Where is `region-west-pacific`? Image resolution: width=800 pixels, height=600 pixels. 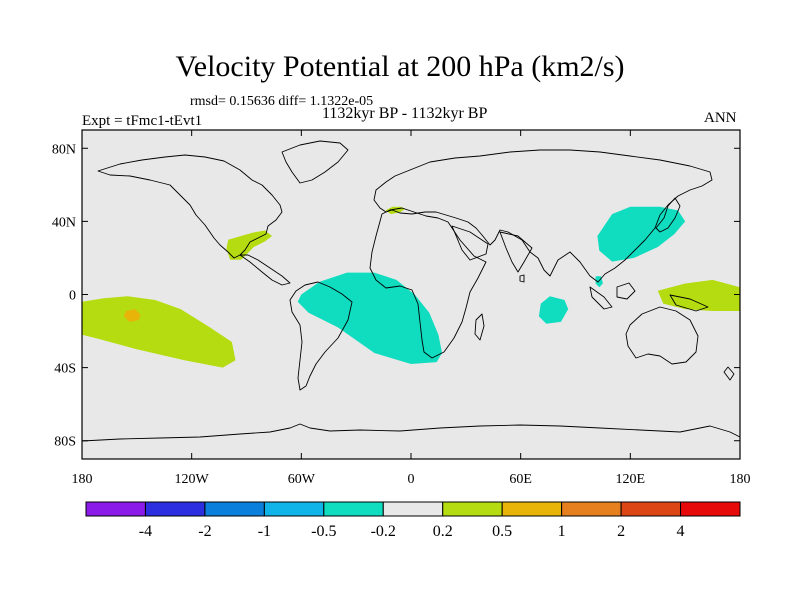
region-west-pacific is located at coordinates (698, 295).